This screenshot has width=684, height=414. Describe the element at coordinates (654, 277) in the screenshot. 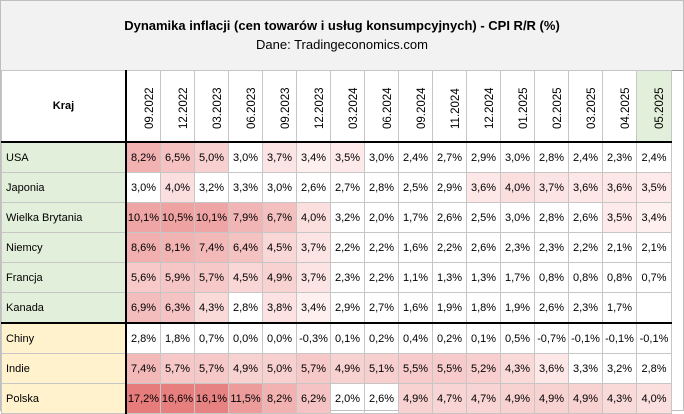

I see `value-cell: 0,7%` at that location.